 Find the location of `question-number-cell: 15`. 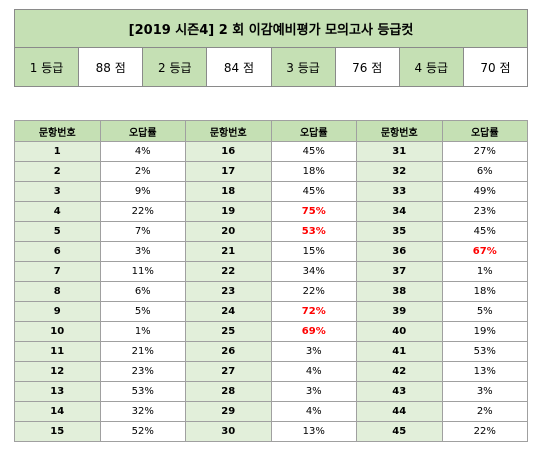

question-number-cell: 15 is located at coordinates (57, 431).